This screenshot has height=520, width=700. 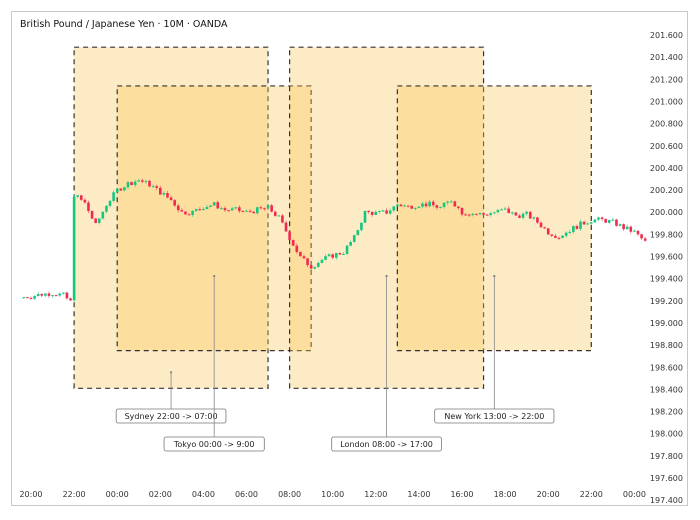 I want to click on y-tick-label: 197.800, so click(x=666, y=456).